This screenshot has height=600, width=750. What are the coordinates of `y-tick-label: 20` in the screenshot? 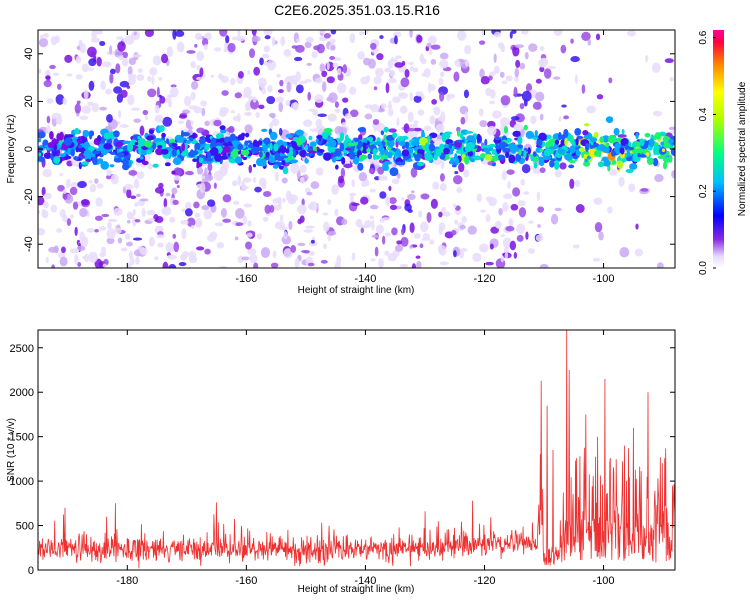 It's located at (29, 101).